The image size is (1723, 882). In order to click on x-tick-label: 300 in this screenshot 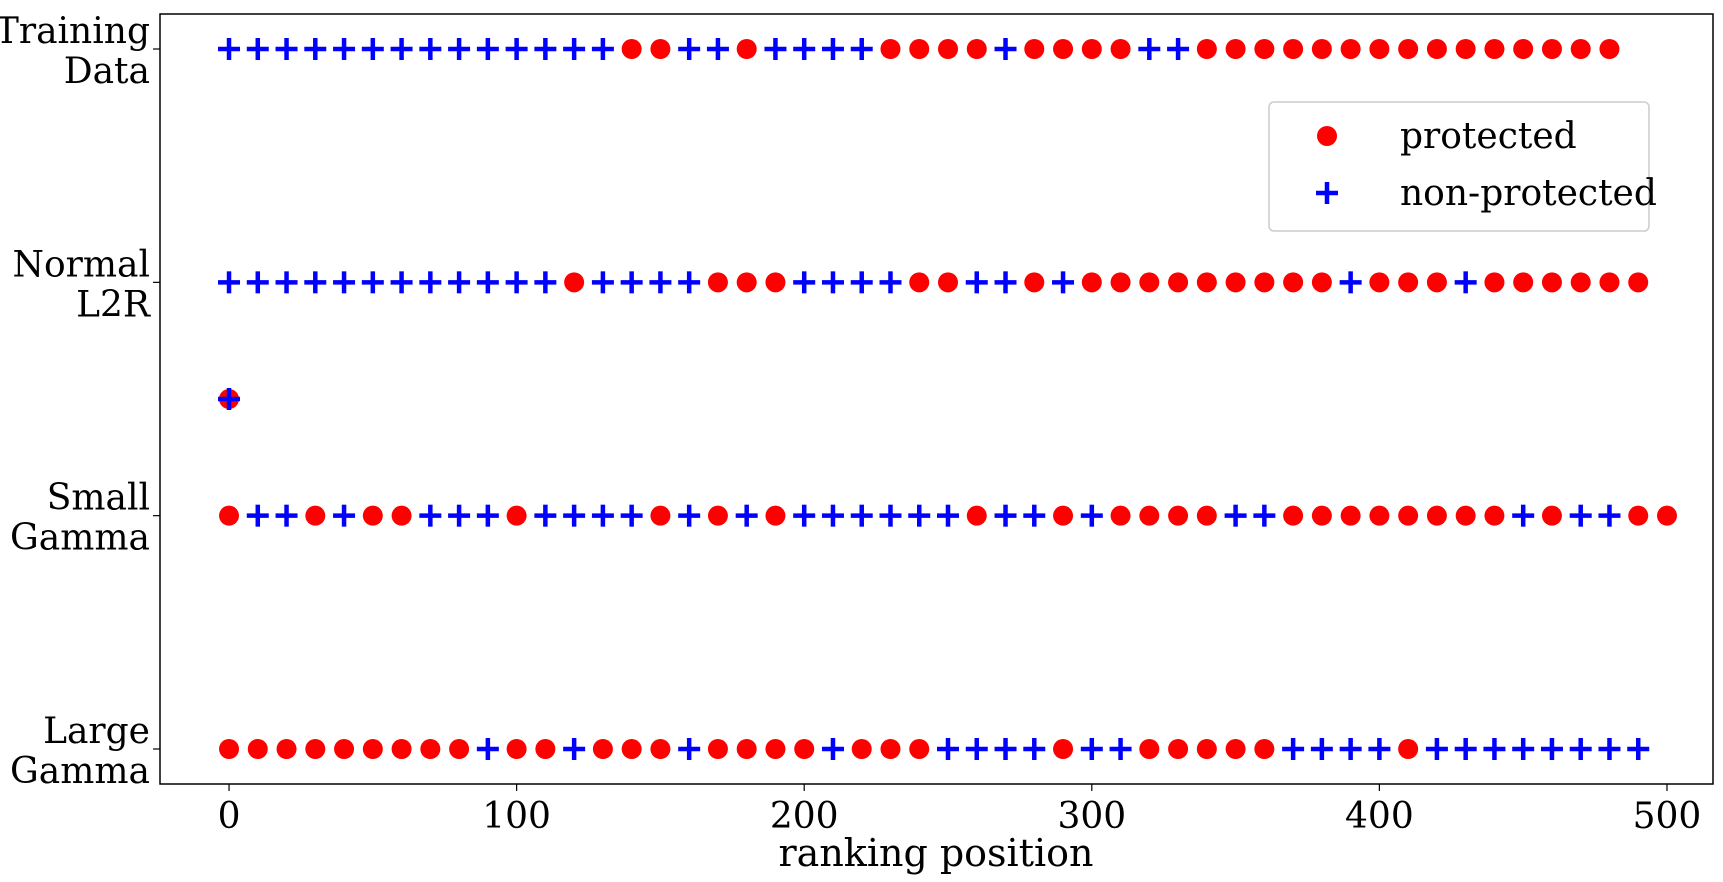, I will do `click(1091, 816)`.